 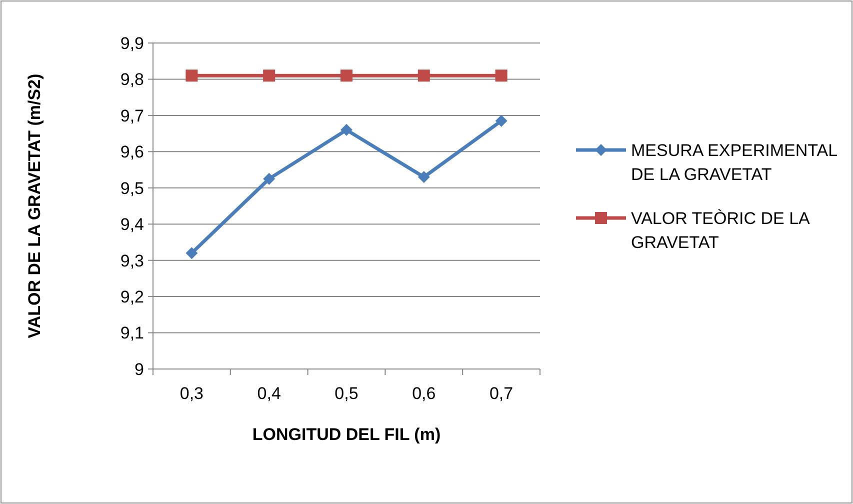 I want to click on x-tick-label: 0,7, so click(x=501, y=393).